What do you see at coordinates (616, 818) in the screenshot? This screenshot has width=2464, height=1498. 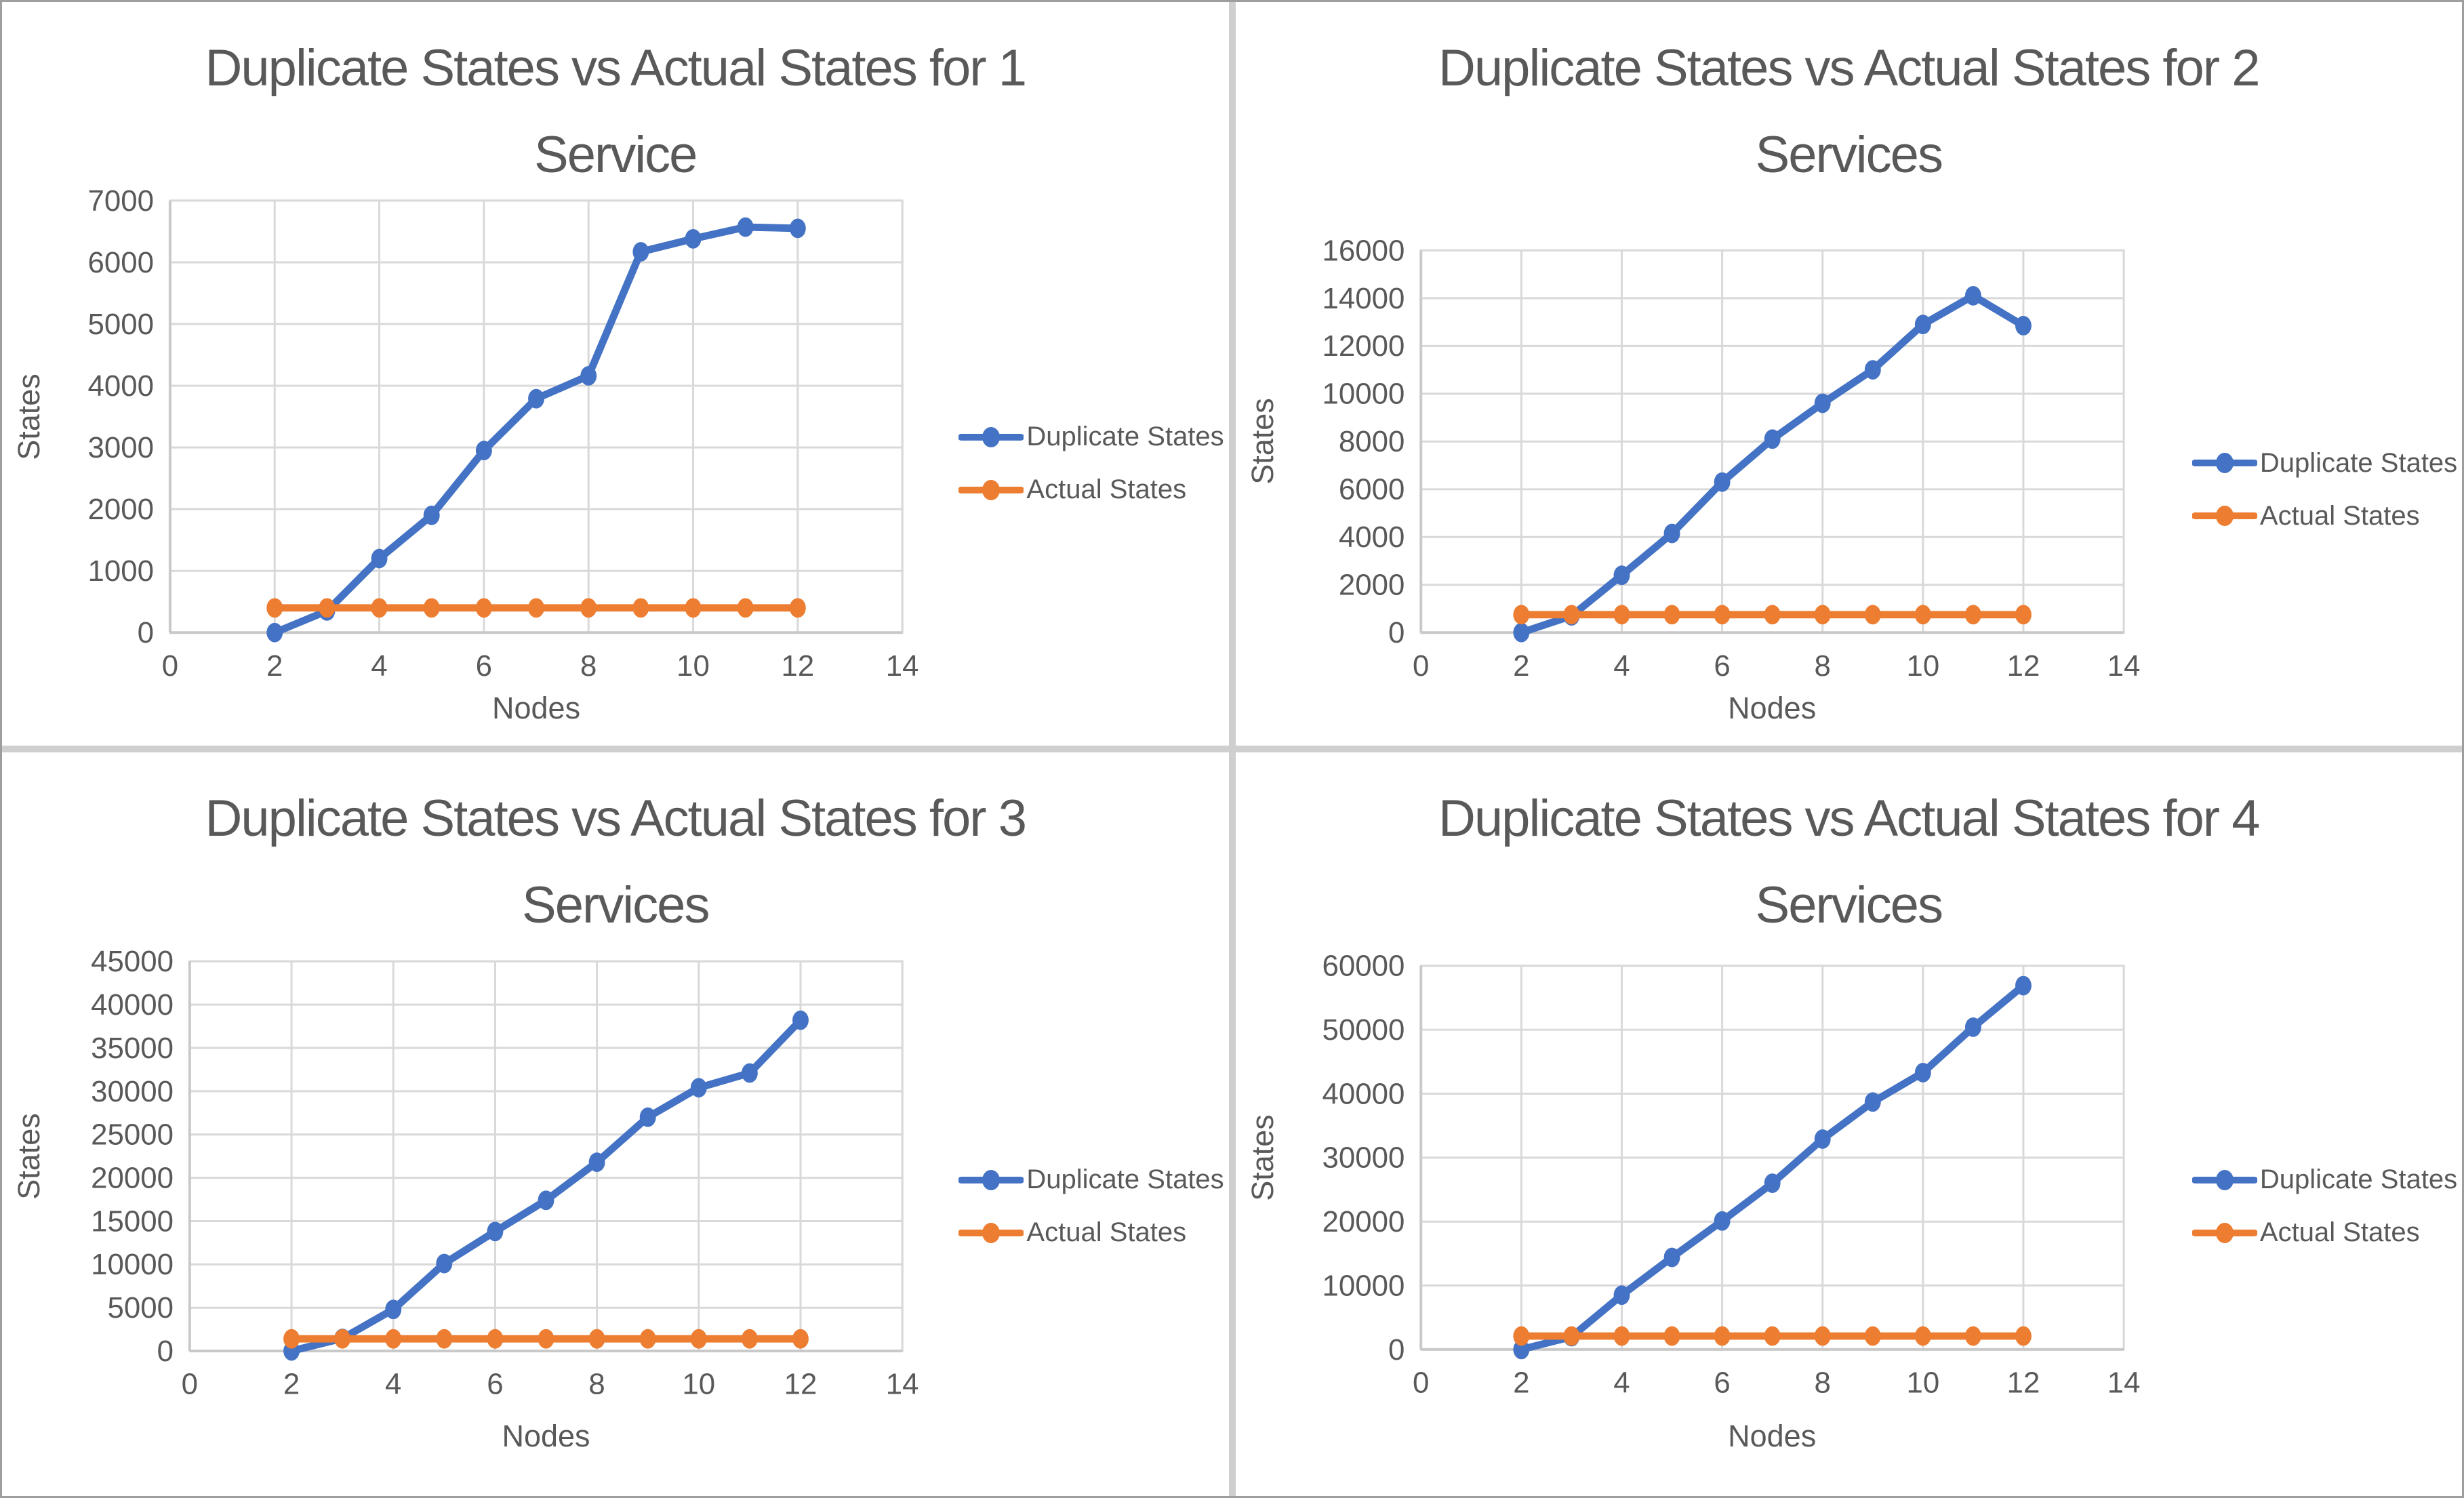 I see `chart-title-line1: Duplicate States vs Actual States for 3` at bounding box center [616, 818].